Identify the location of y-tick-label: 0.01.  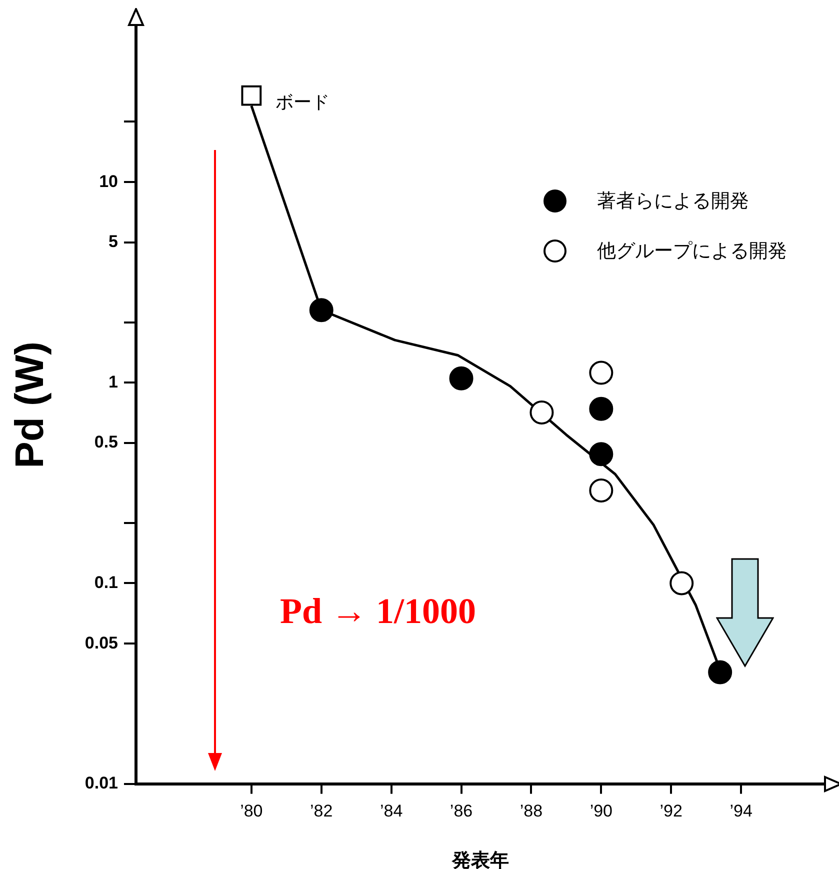
(101, 782).